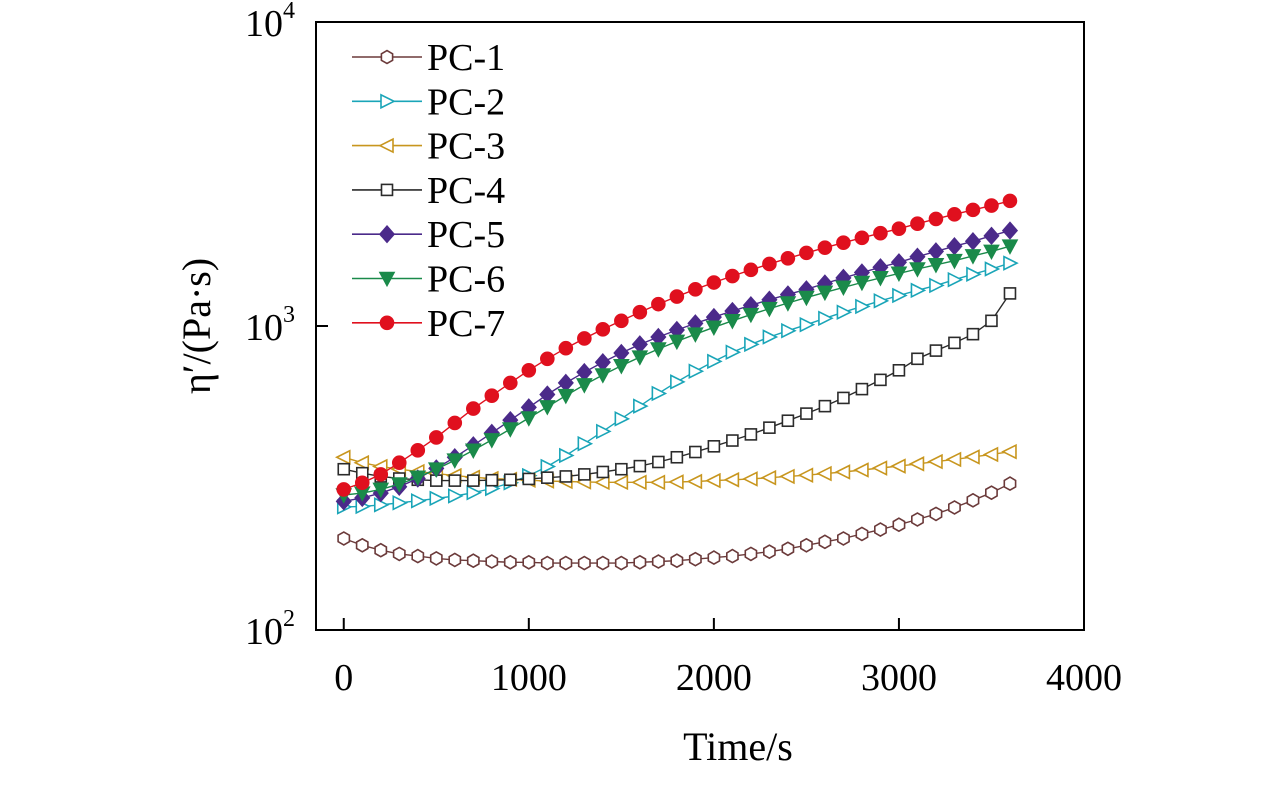 The image size is (1276, 787). I want to click on x-tick-label: 1000, so click(529, 678).